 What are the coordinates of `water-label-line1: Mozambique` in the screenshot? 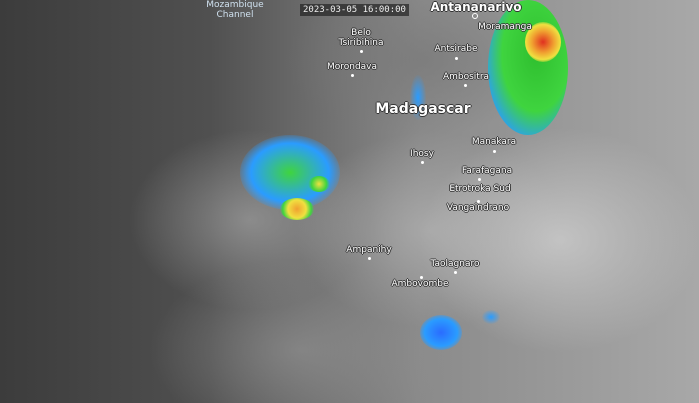 It's located at (235, 5).